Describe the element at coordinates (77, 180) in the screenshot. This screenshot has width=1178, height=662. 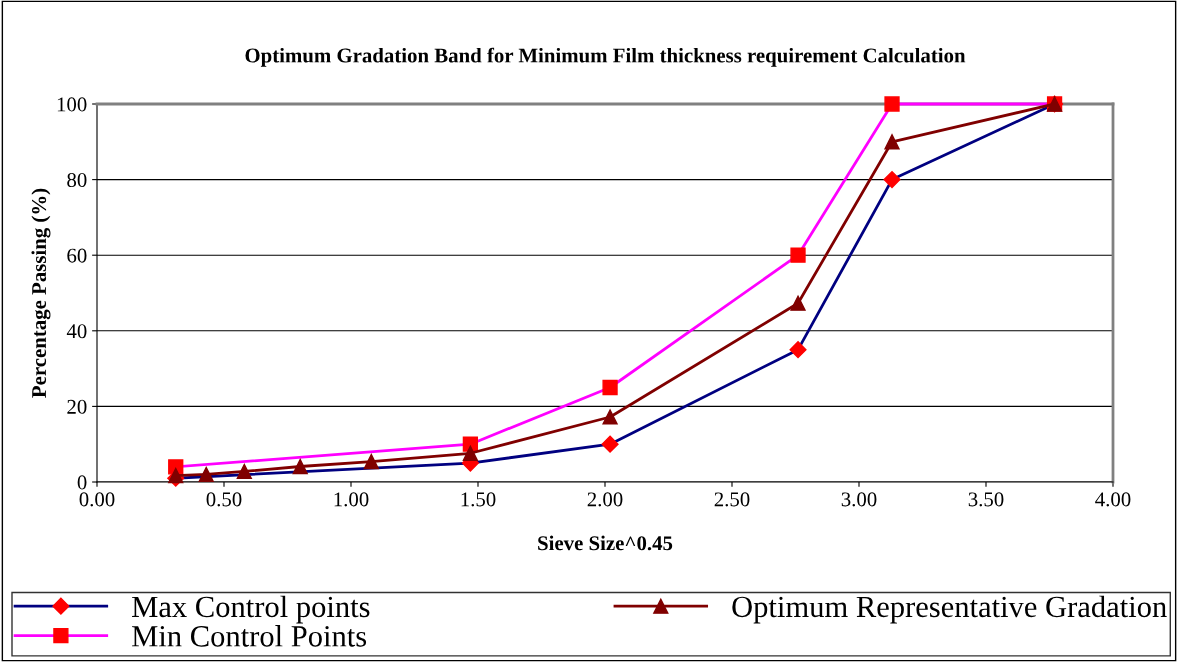
I see `y-tick-label: 80` at that location.